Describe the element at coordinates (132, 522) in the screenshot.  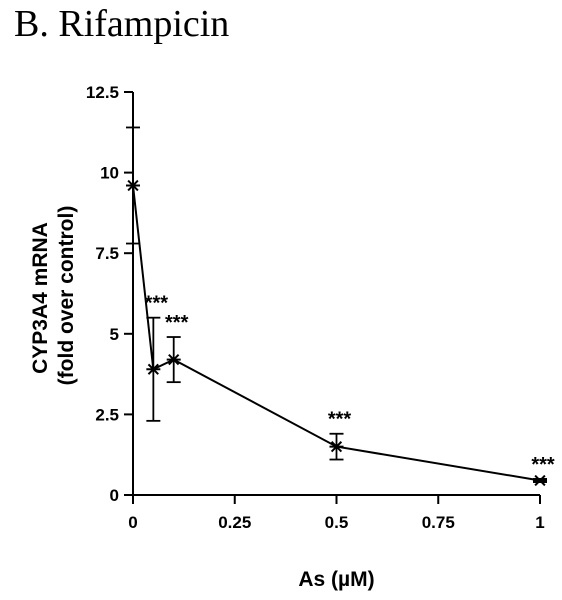
I see `x-tick-label: 0` at that location.